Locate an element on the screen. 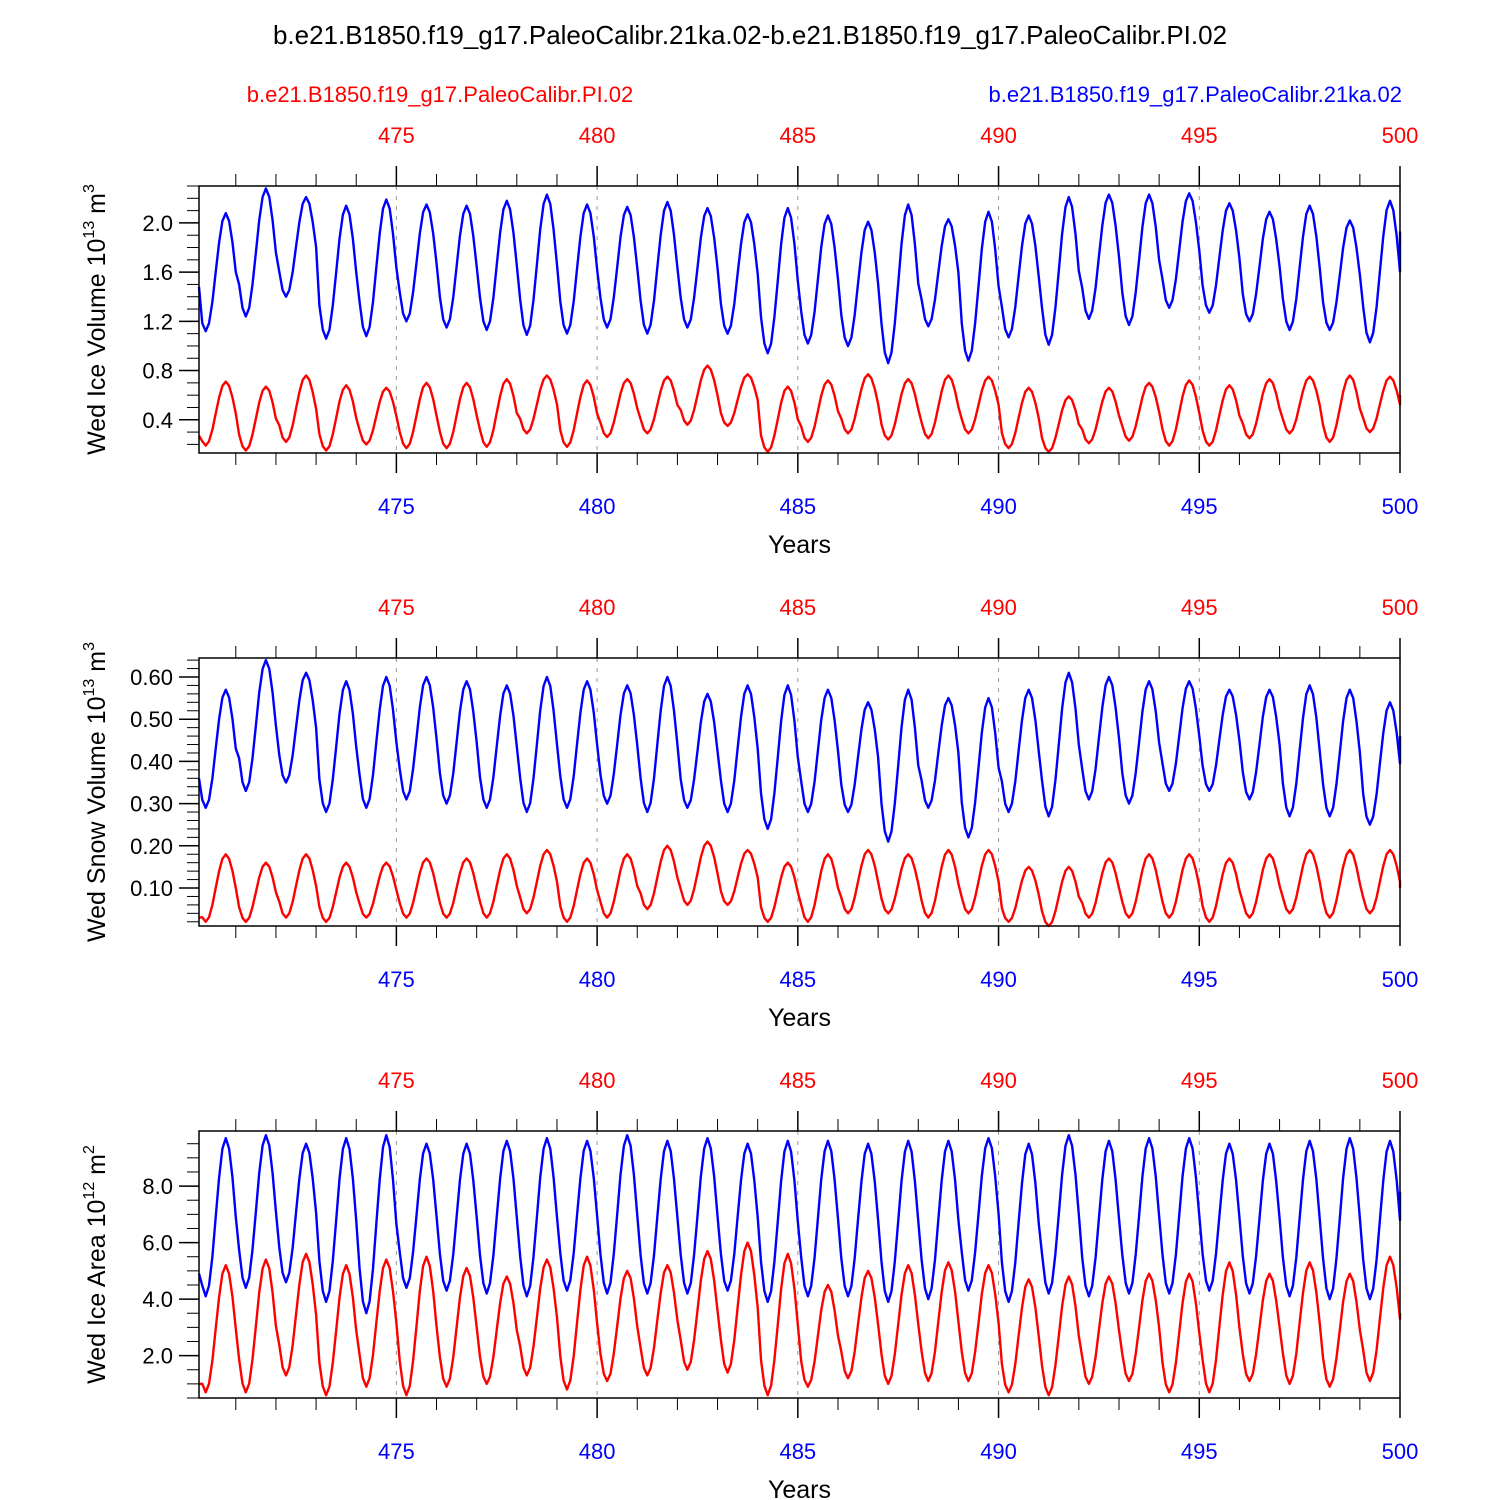 Image resolution: width=1500 pixels, height=1500 pixels. y-axis-label-part: Wed Ice Area 10 is located at coordinates (97, 1292).